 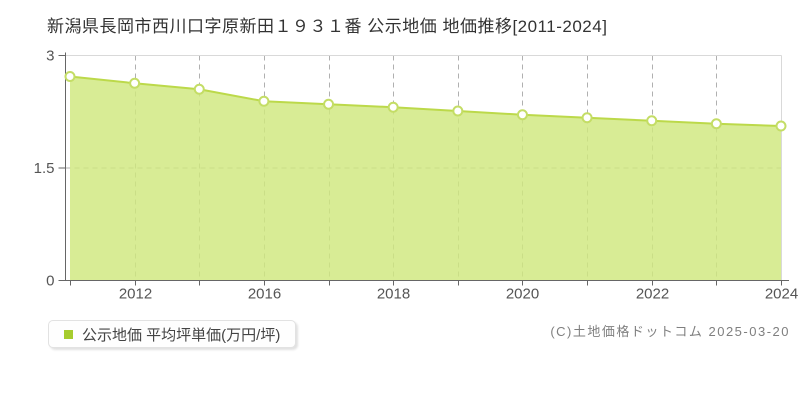 What do you see at coordinates (181, 335) in the screenshot?
I see `legend-label: 公示地価 平均坪単価(万円/坪)` at bounding box center [181, 335].